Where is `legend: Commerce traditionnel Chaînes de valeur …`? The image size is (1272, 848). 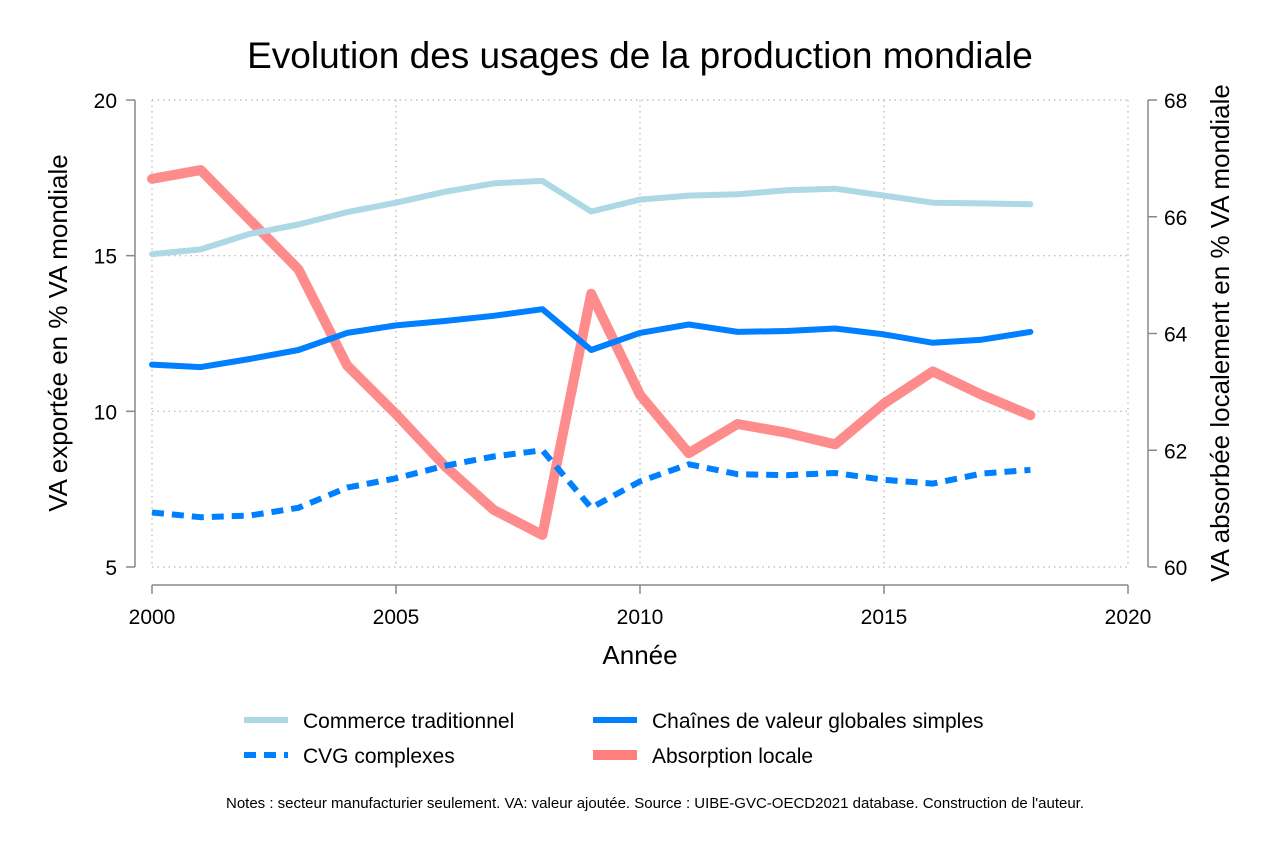
legend: Commerce traditionnel Chaînes de valeur … is located at coordinates (614, 739).